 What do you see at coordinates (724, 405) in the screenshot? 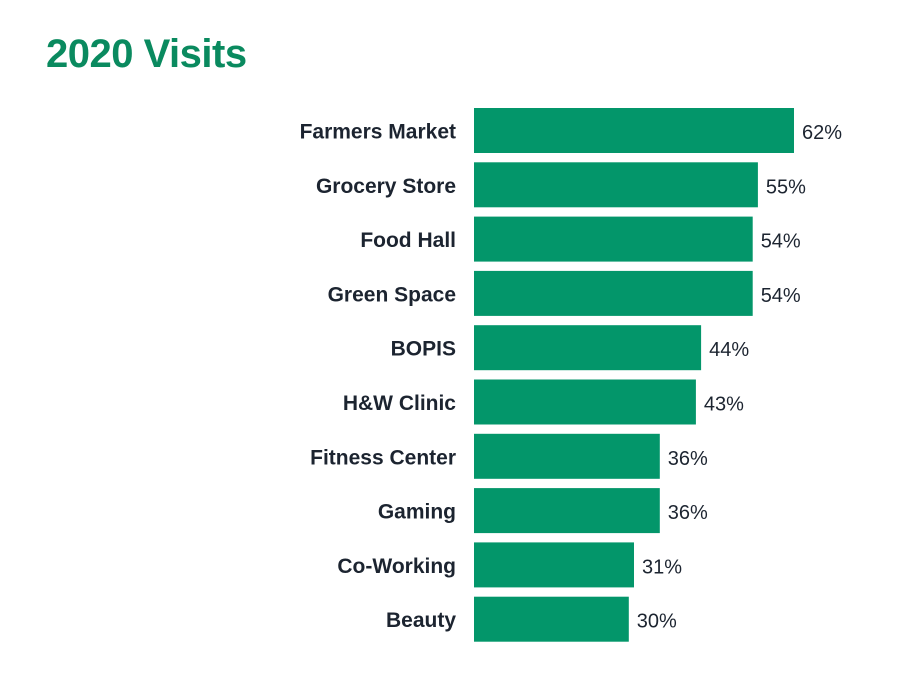
I see `value-label: 43%` at bounding box center [724, 405].